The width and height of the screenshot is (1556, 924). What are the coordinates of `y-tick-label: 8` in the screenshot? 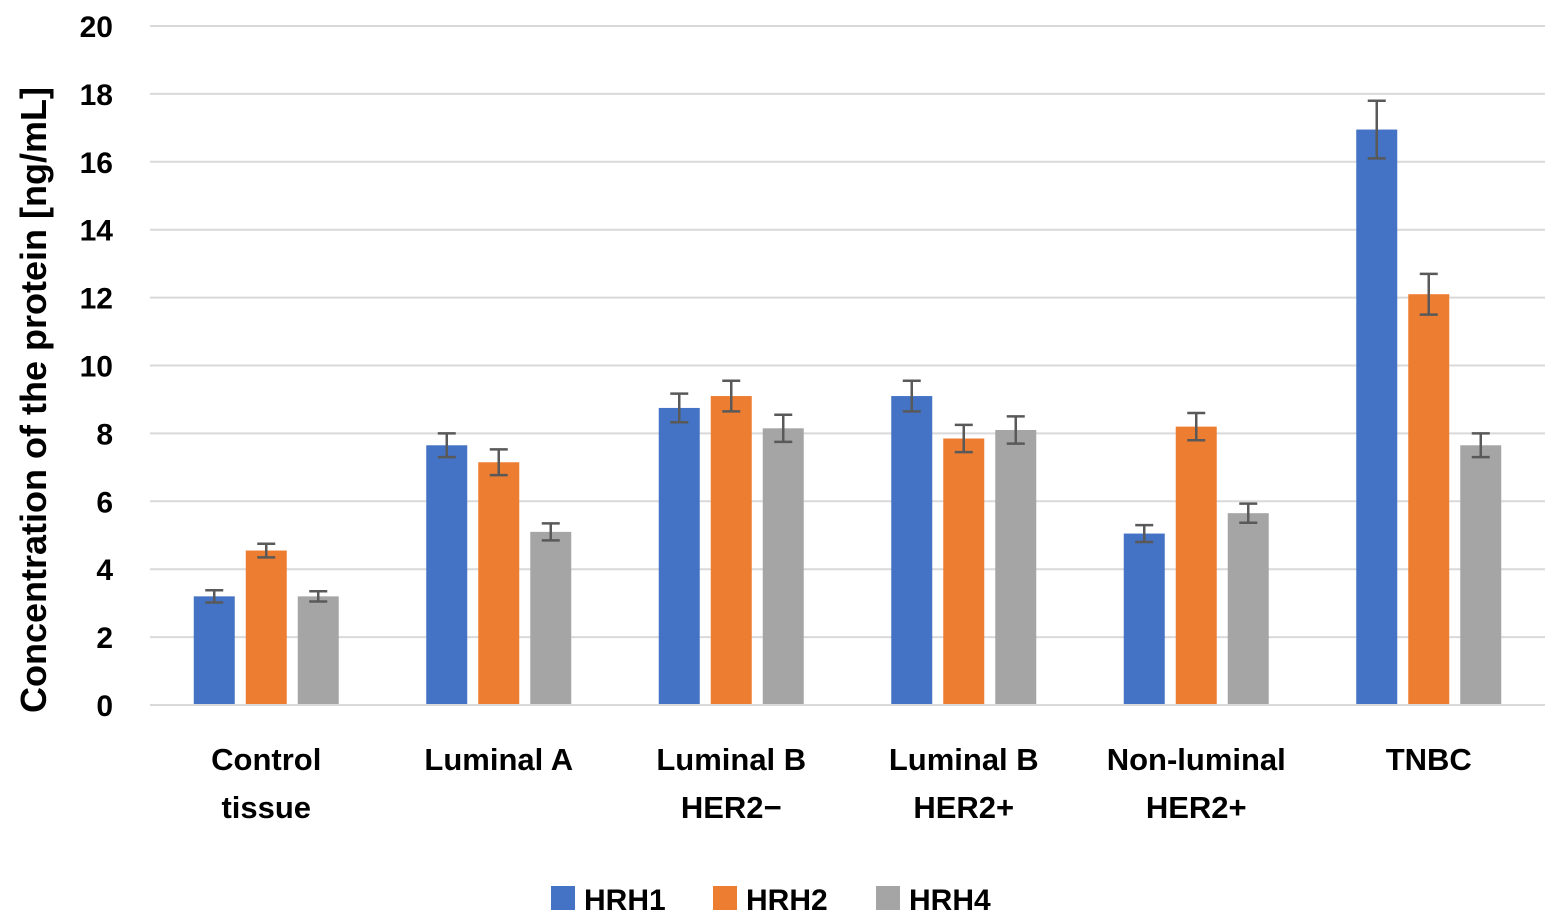 It's located at (104, 434).